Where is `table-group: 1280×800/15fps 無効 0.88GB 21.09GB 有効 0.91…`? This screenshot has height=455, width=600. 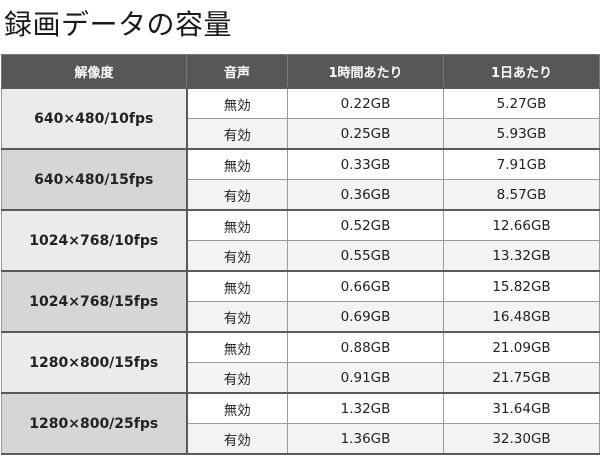
table-group: 1280×800/15fps 無効 0.88GB 21.09GB 有効 0.91… is located at coordinates (300, 362).